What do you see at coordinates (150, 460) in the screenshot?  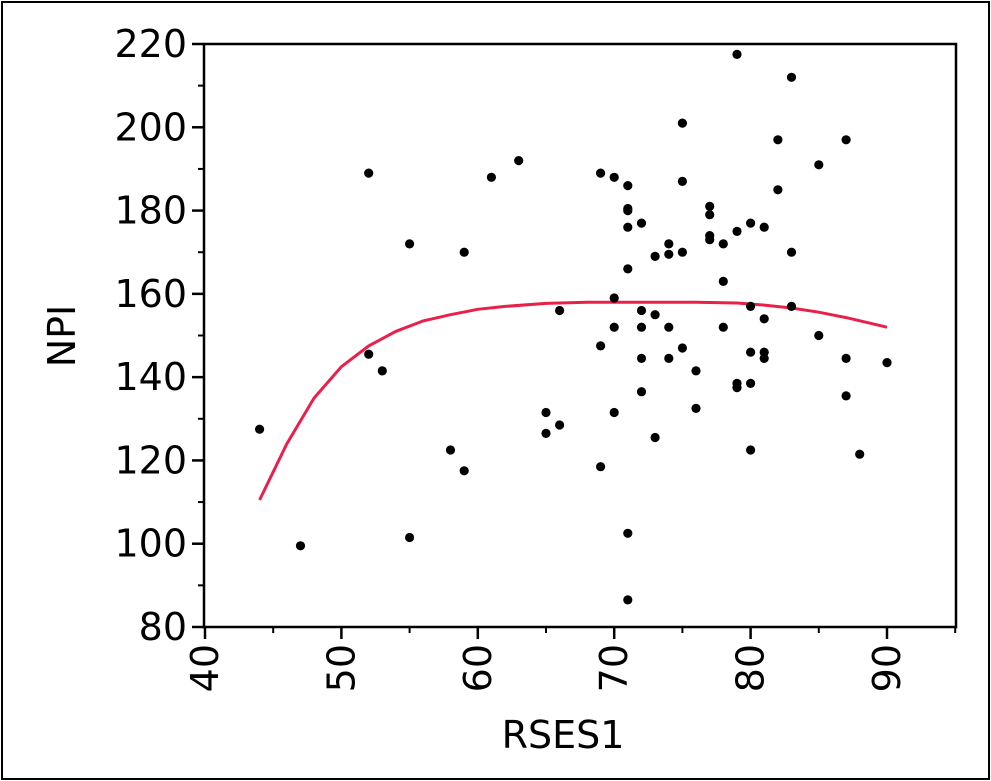 I see `y-tick-label: 120` at bounding box center [150, 460].